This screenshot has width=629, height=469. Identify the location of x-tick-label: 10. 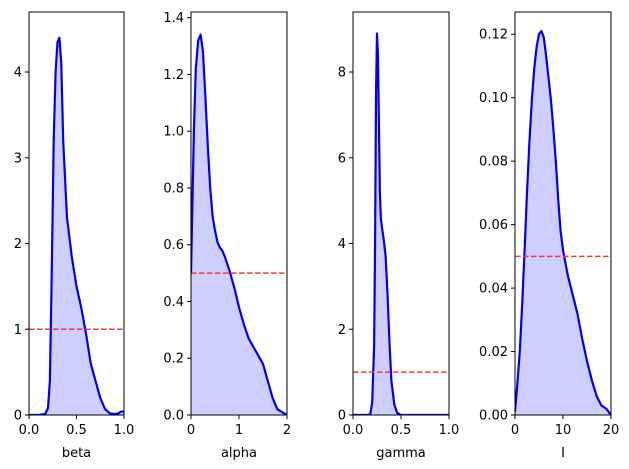
(563, 430).